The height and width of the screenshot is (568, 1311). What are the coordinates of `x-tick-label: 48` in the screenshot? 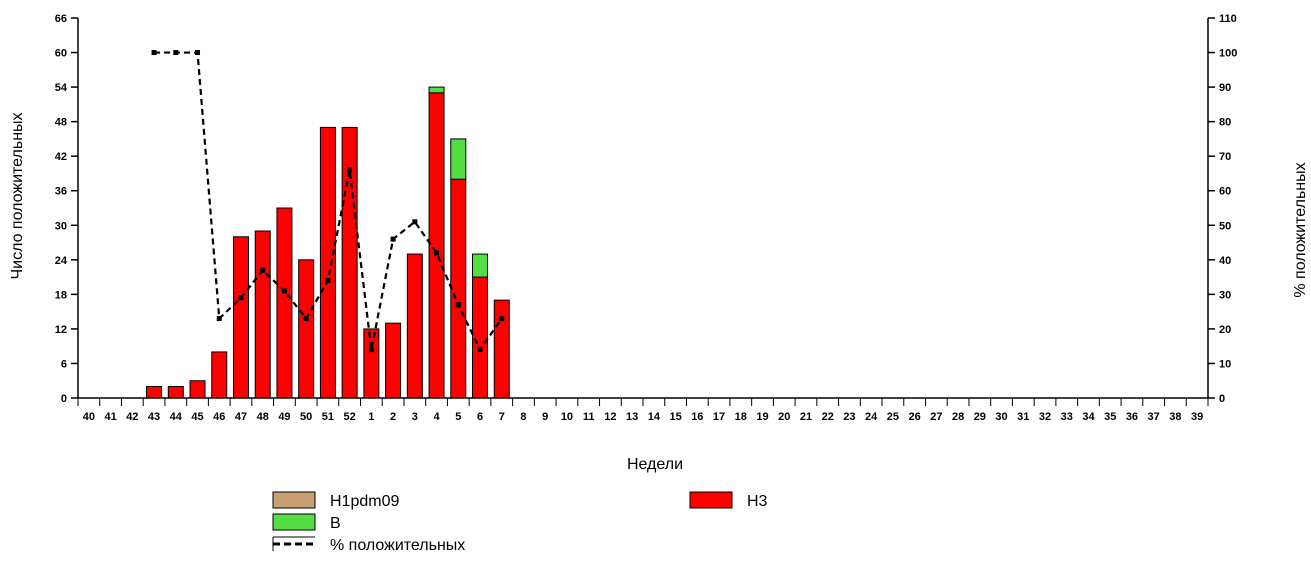 It's located at (263, 417).